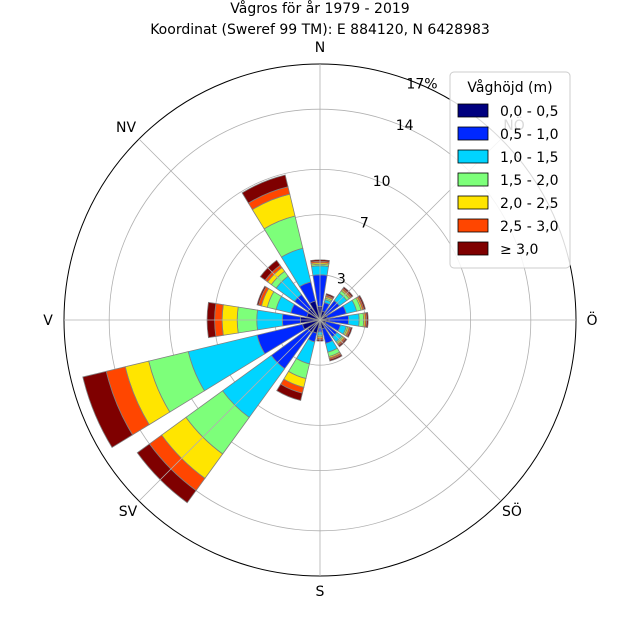  What do you see at coordinates (421, 84) in the screenshot?
I see `radial-tick-label-17: 17%` at bounding box center [421, 84].